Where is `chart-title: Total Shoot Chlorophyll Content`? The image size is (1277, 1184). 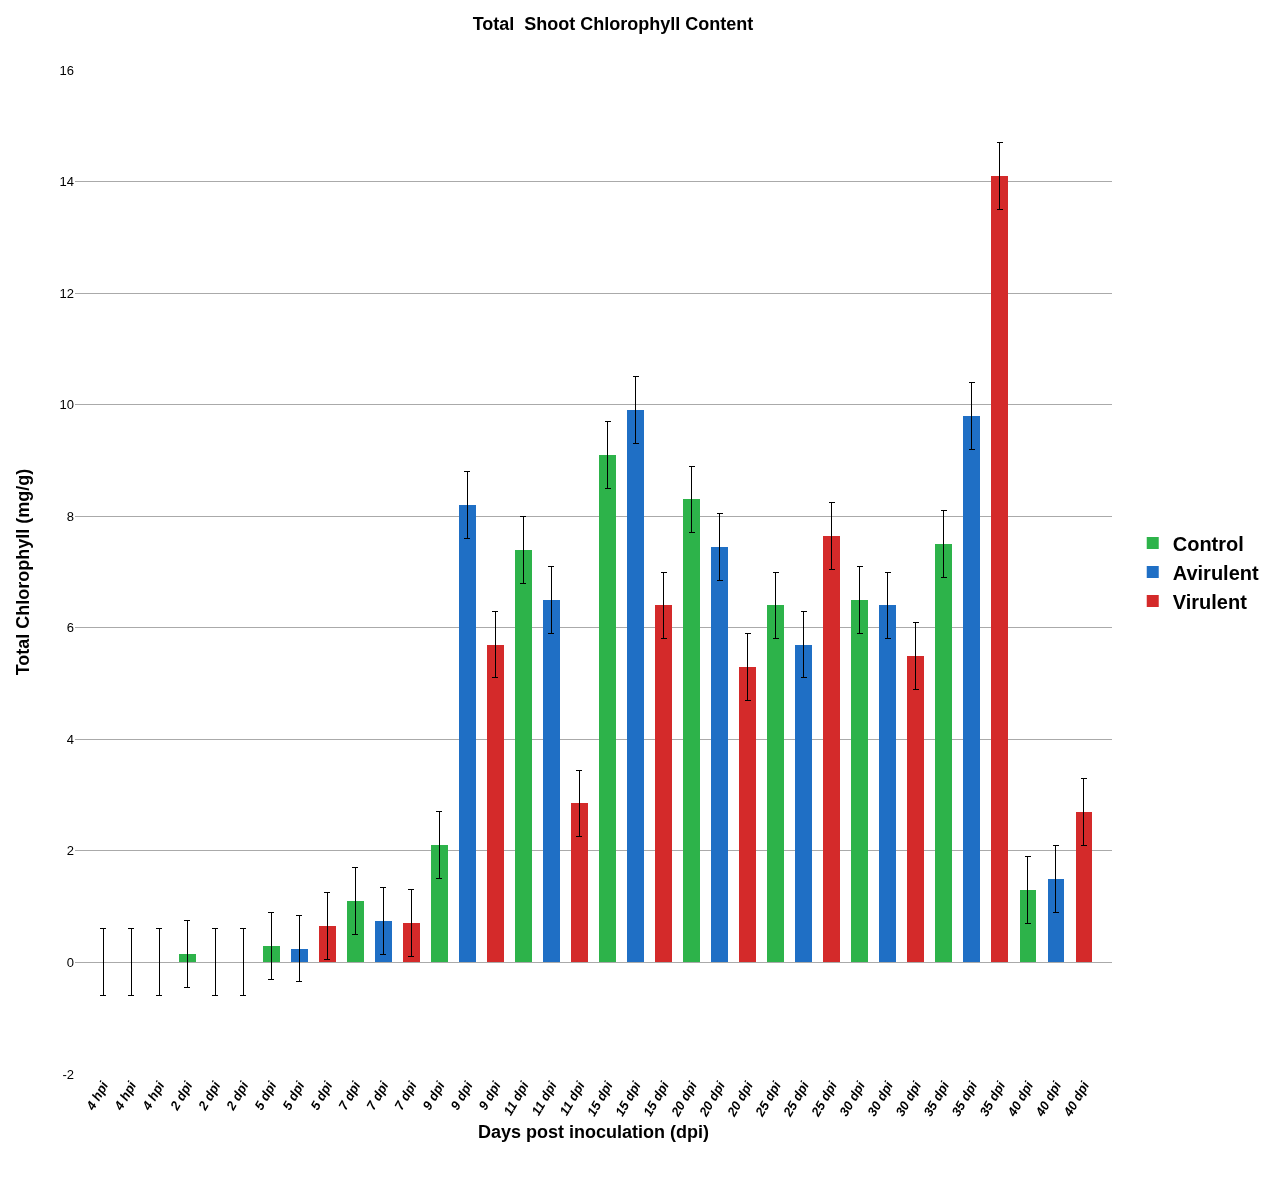 chart-title: Total Shoot Chlorophyll Content is located at coordinates (613, 24).